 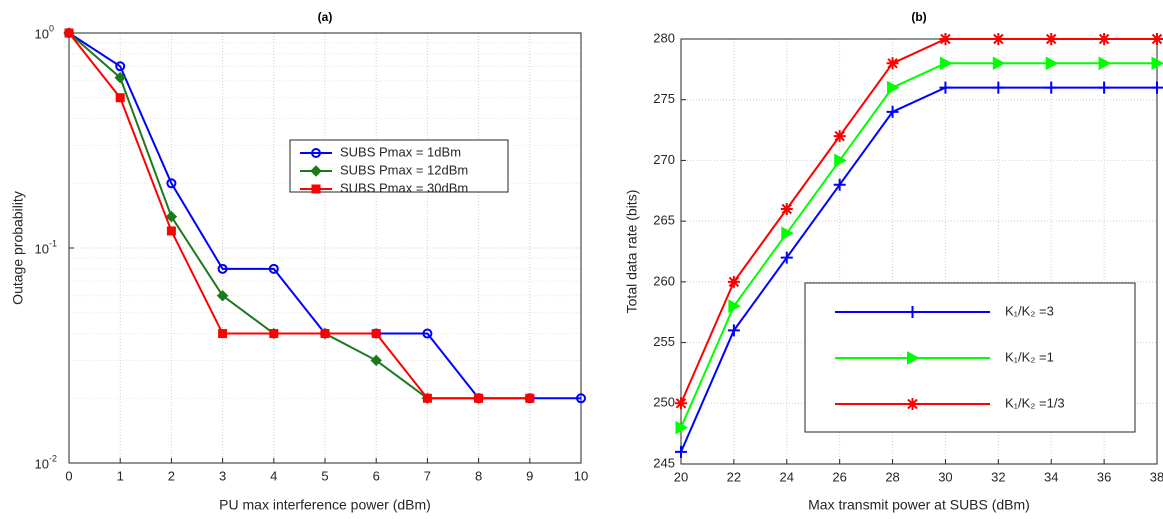 I want to click on x-axis-label: PU max interference power (dBm), so click(x=325, y=505).